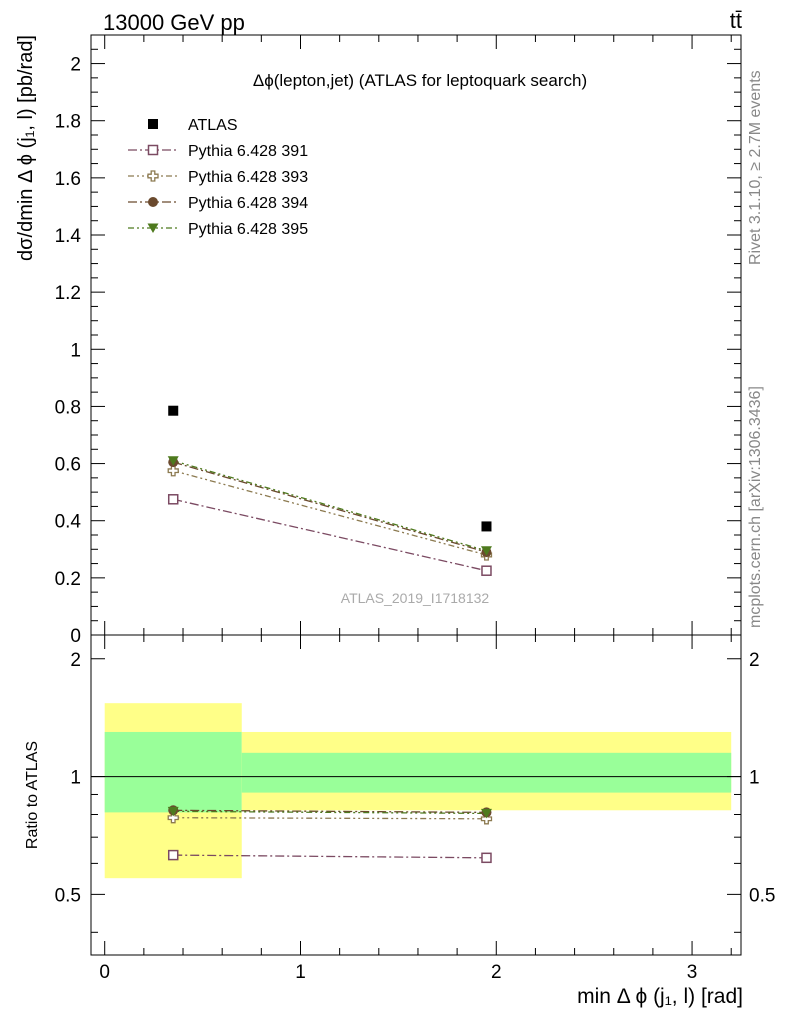 This screenshot has height=1024, width=786. I want to click on legend-label-4: Pythia 6.428 395, so click(248, 229).